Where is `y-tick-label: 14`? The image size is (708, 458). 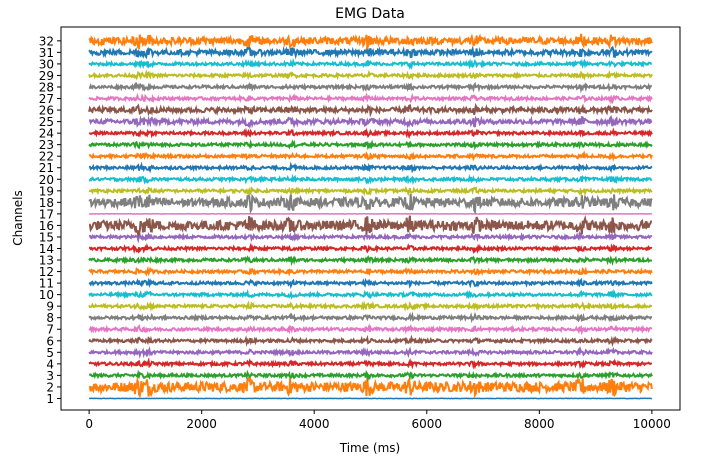
y-tick-label: 14 is located at coordinates (46, 249).